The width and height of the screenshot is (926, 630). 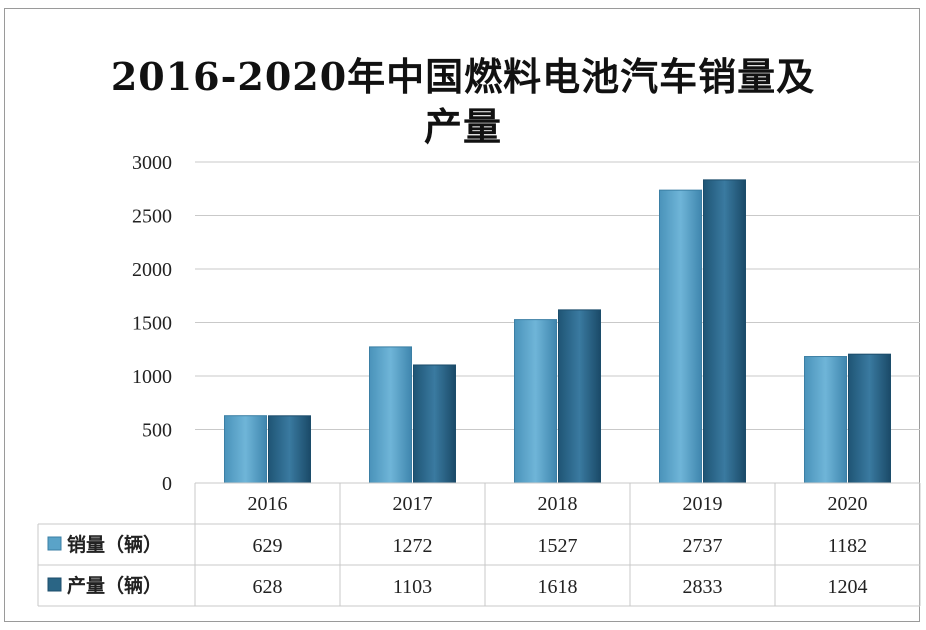 What do you see at coordinates (157, 431) in the screenshot?
I see `y-tick-label: 500` at bounding box center [157, 431].